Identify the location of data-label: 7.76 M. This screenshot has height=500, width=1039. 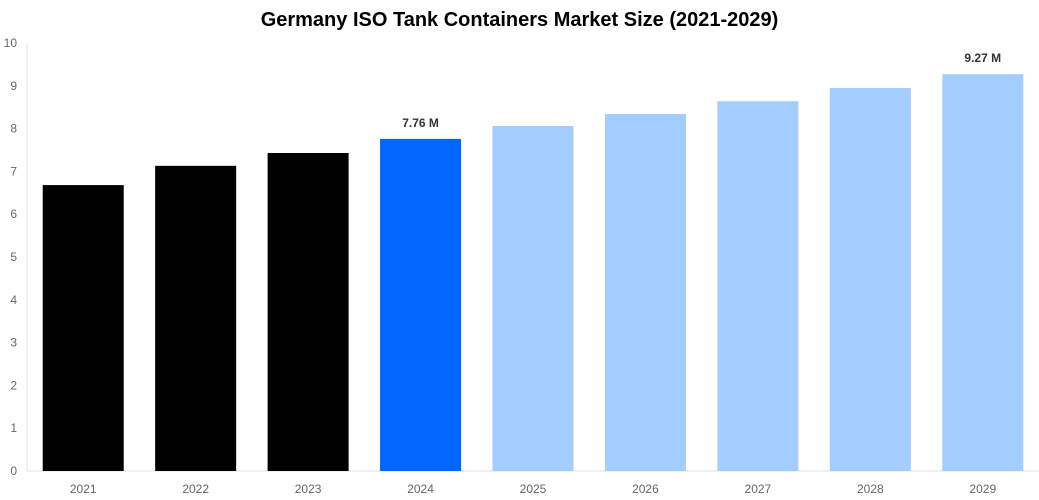
(420, 123).